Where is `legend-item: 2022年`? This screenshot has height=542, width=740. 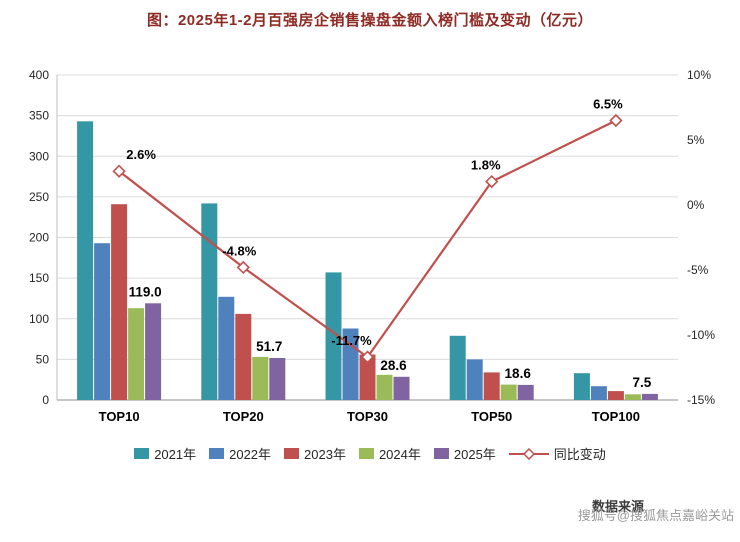
legend-item: 2022年 is located at coordinates (240, 453).